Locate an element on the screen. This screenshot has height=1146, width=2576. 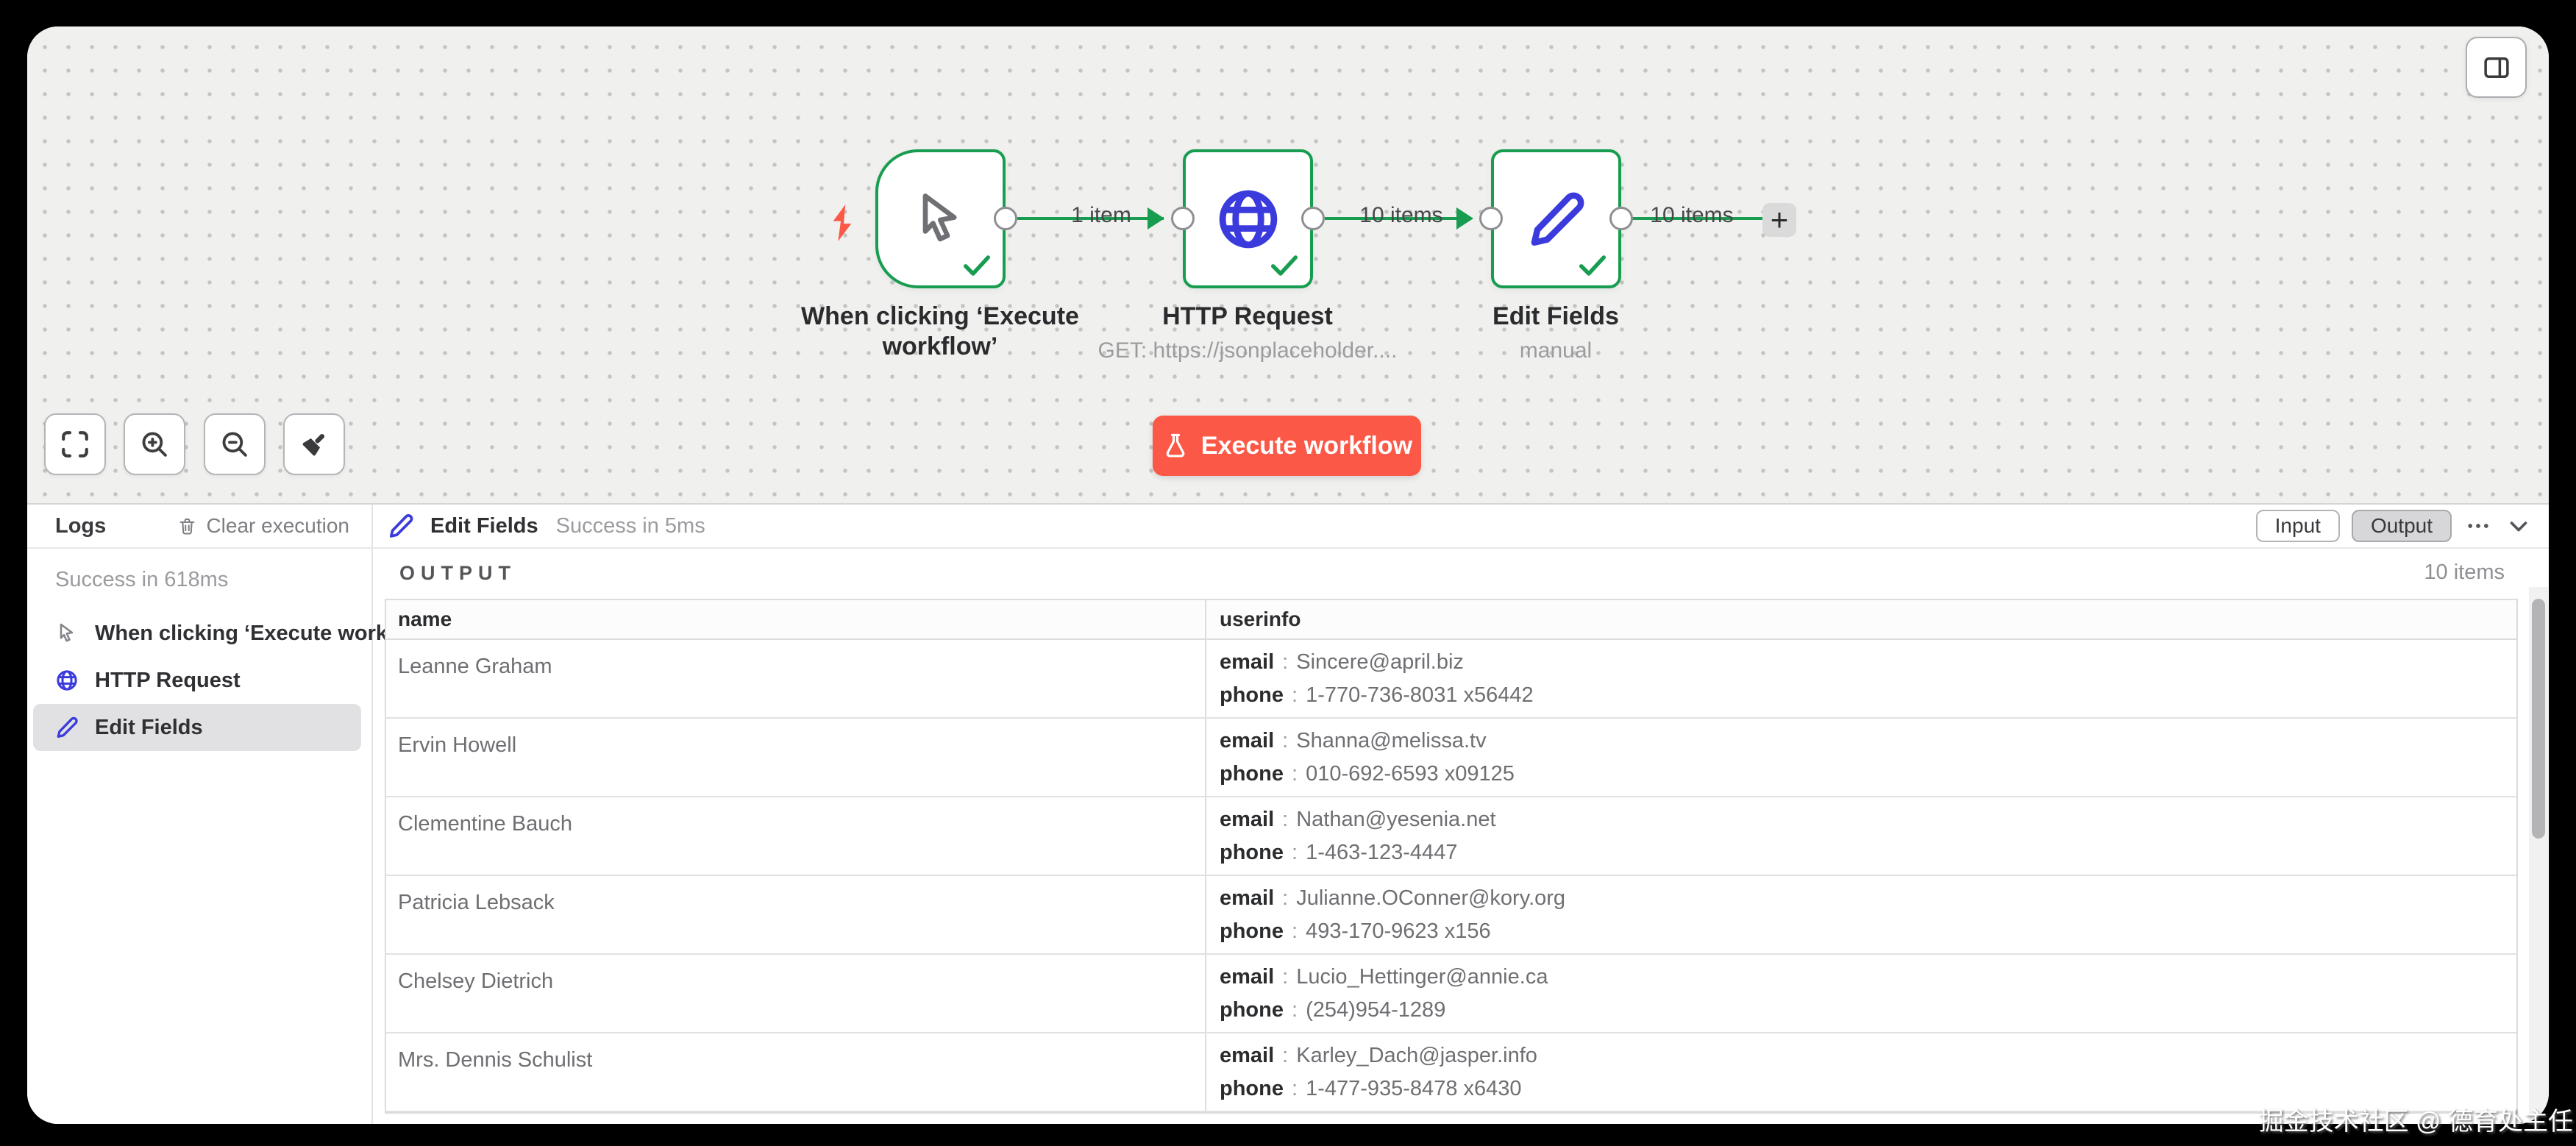
value-email: Julianne.OConner@kory.org is located at coordinates (1431, 898).